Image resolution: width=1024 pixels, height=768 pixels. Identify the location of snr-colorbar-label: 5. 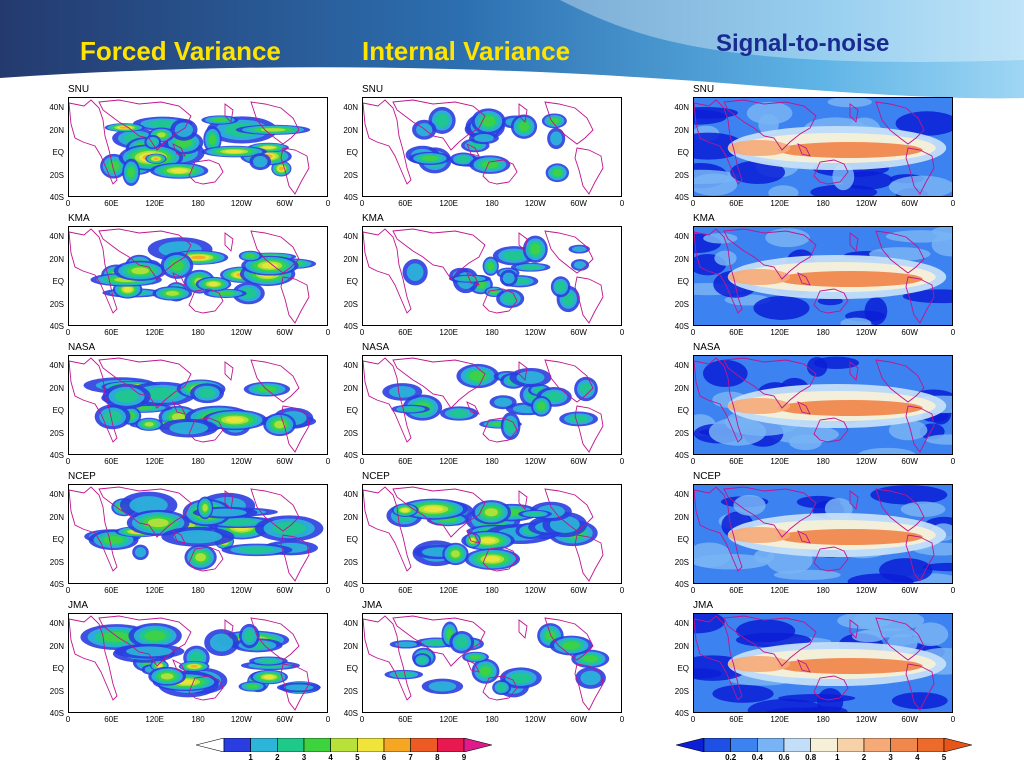
(944, 757).